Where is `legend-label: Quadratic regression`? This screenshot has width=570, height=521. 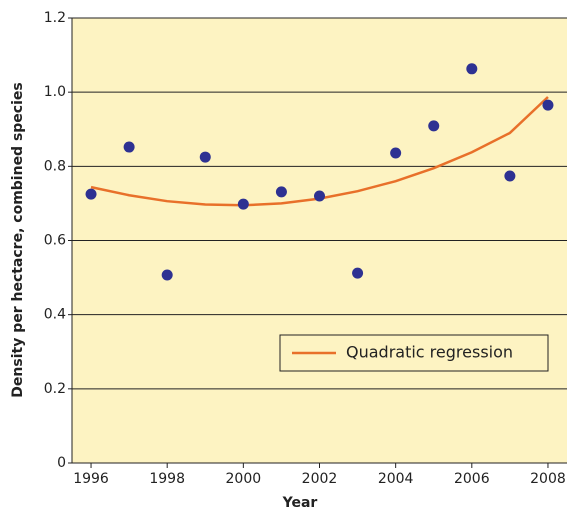 legend-label: Quadratic regression is located at coordinates (429, 352).